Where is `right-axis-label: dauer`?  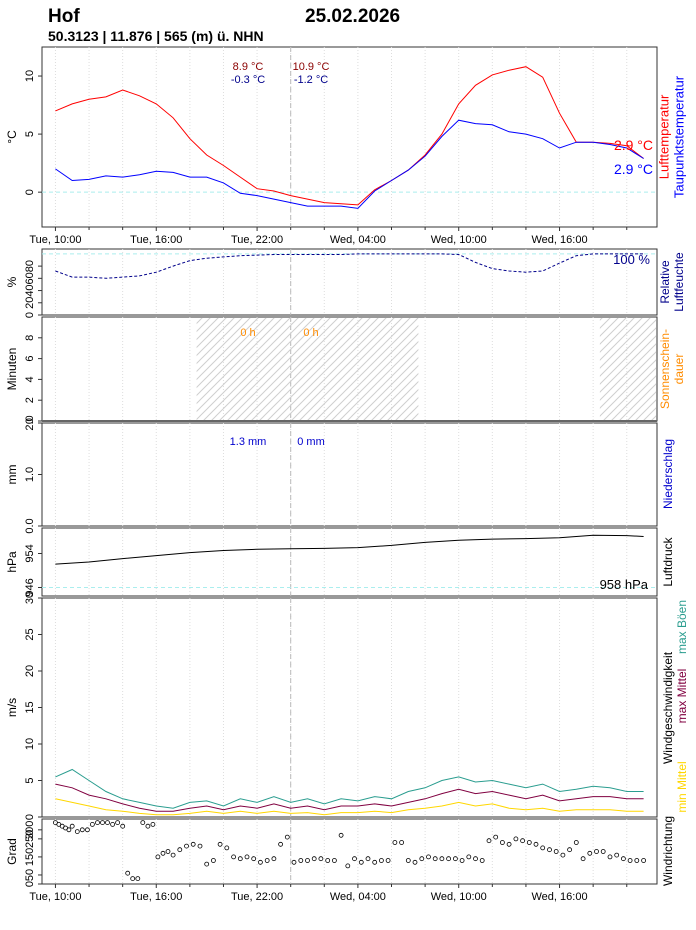 right-axis-label: dauer is located at coordinates (679, 369).